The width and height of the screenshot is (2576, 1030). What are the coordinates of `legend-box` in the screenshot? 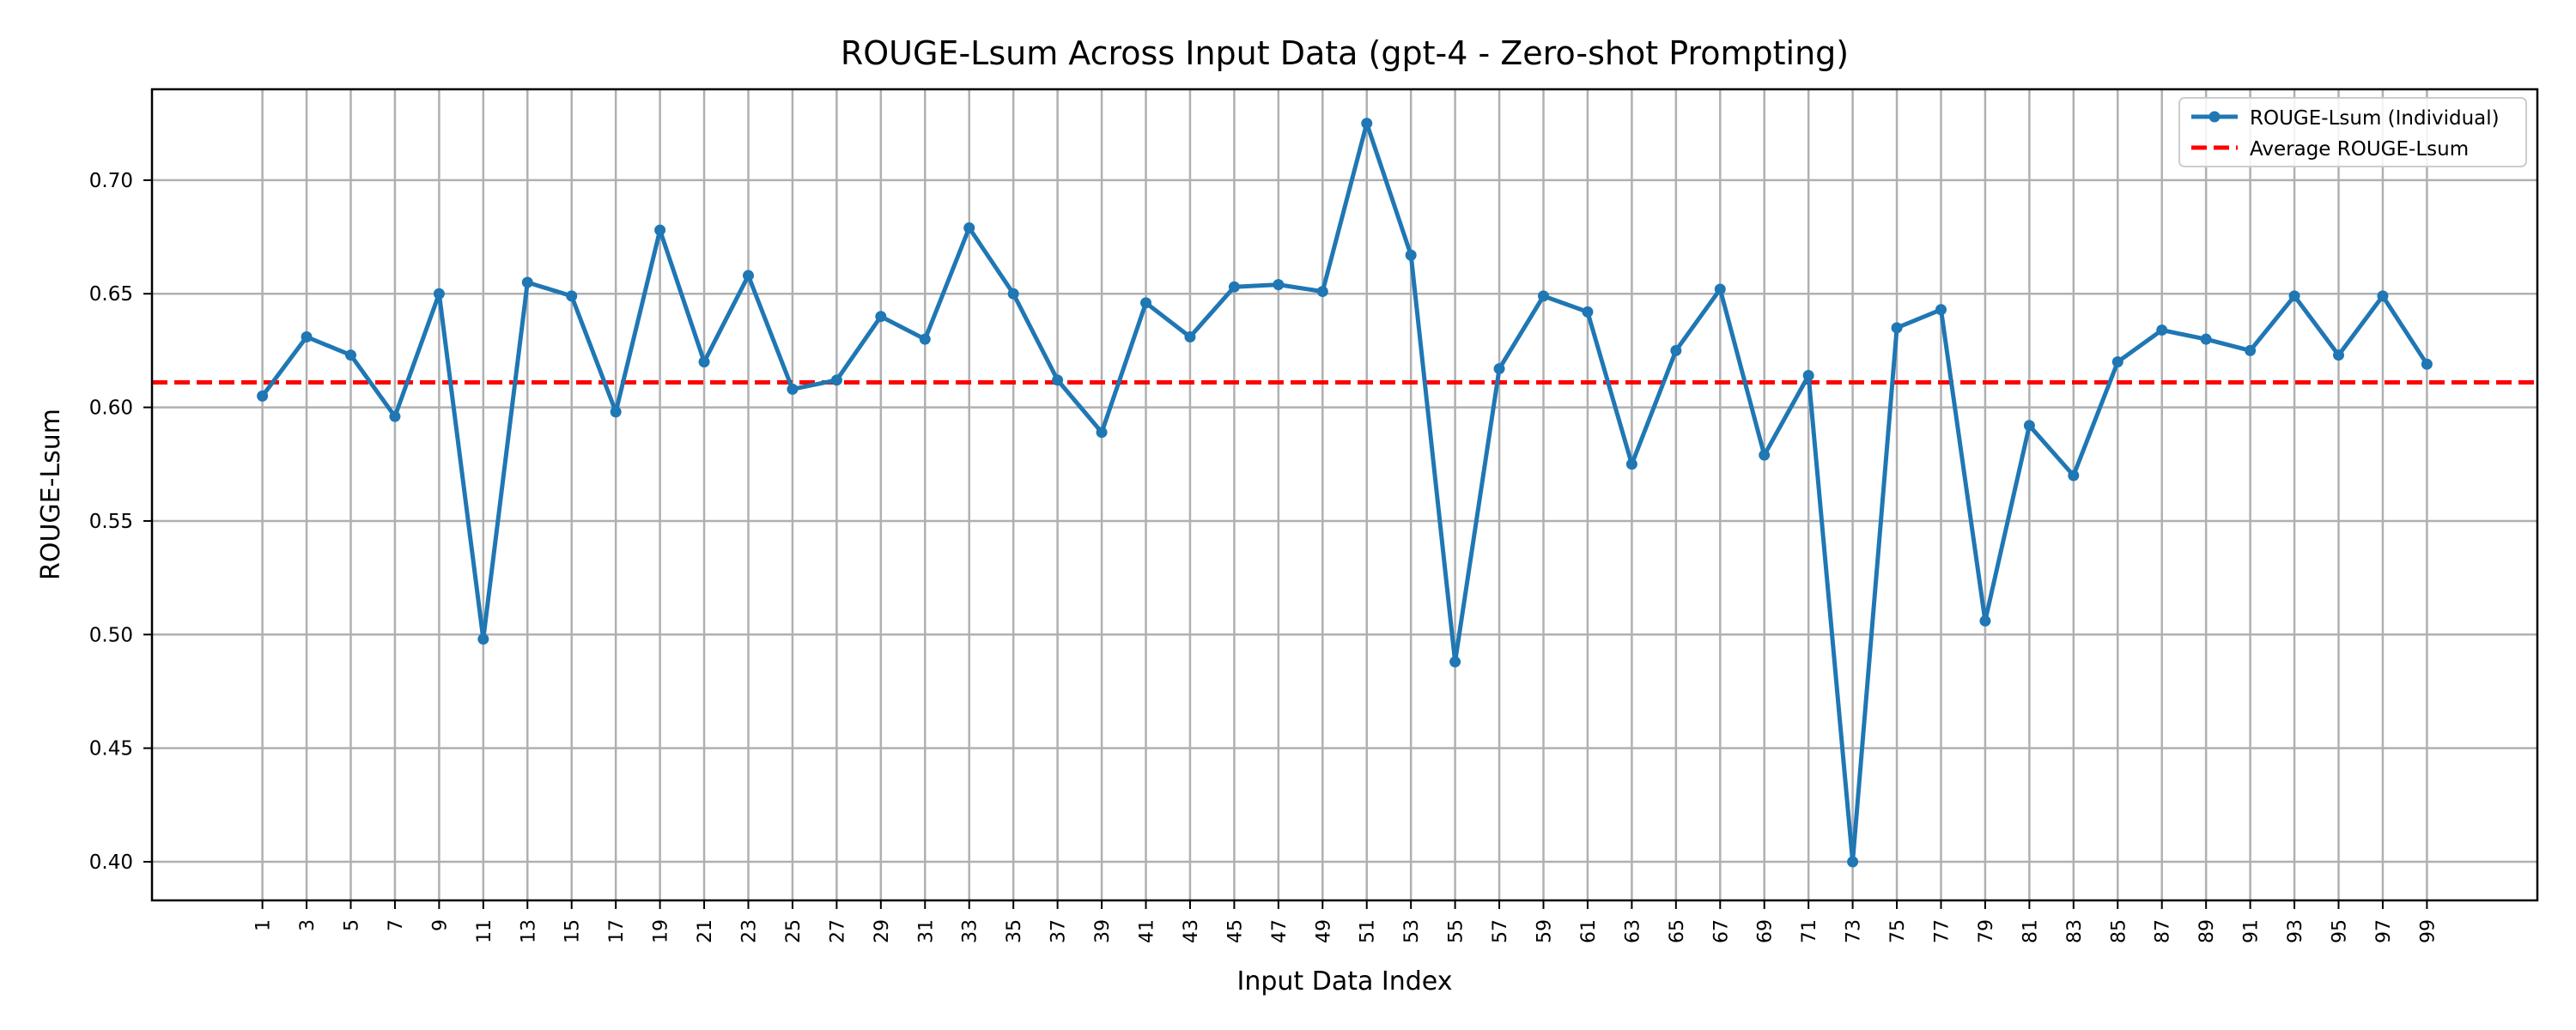 It's located at (2353, 132).